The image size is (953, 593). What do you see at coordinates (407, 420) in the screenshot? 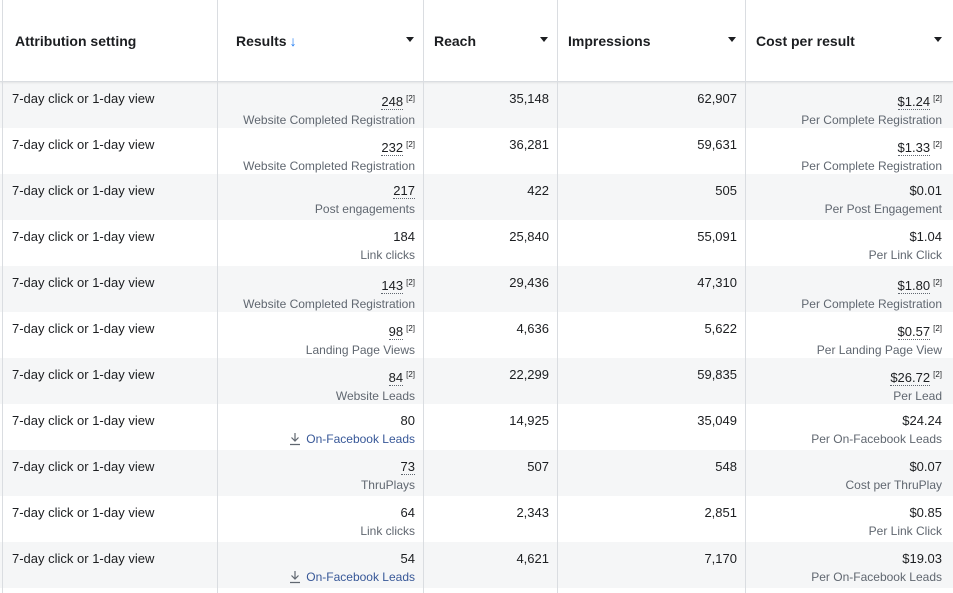
I see `result-value: 80` at bounding box center [407, 420].